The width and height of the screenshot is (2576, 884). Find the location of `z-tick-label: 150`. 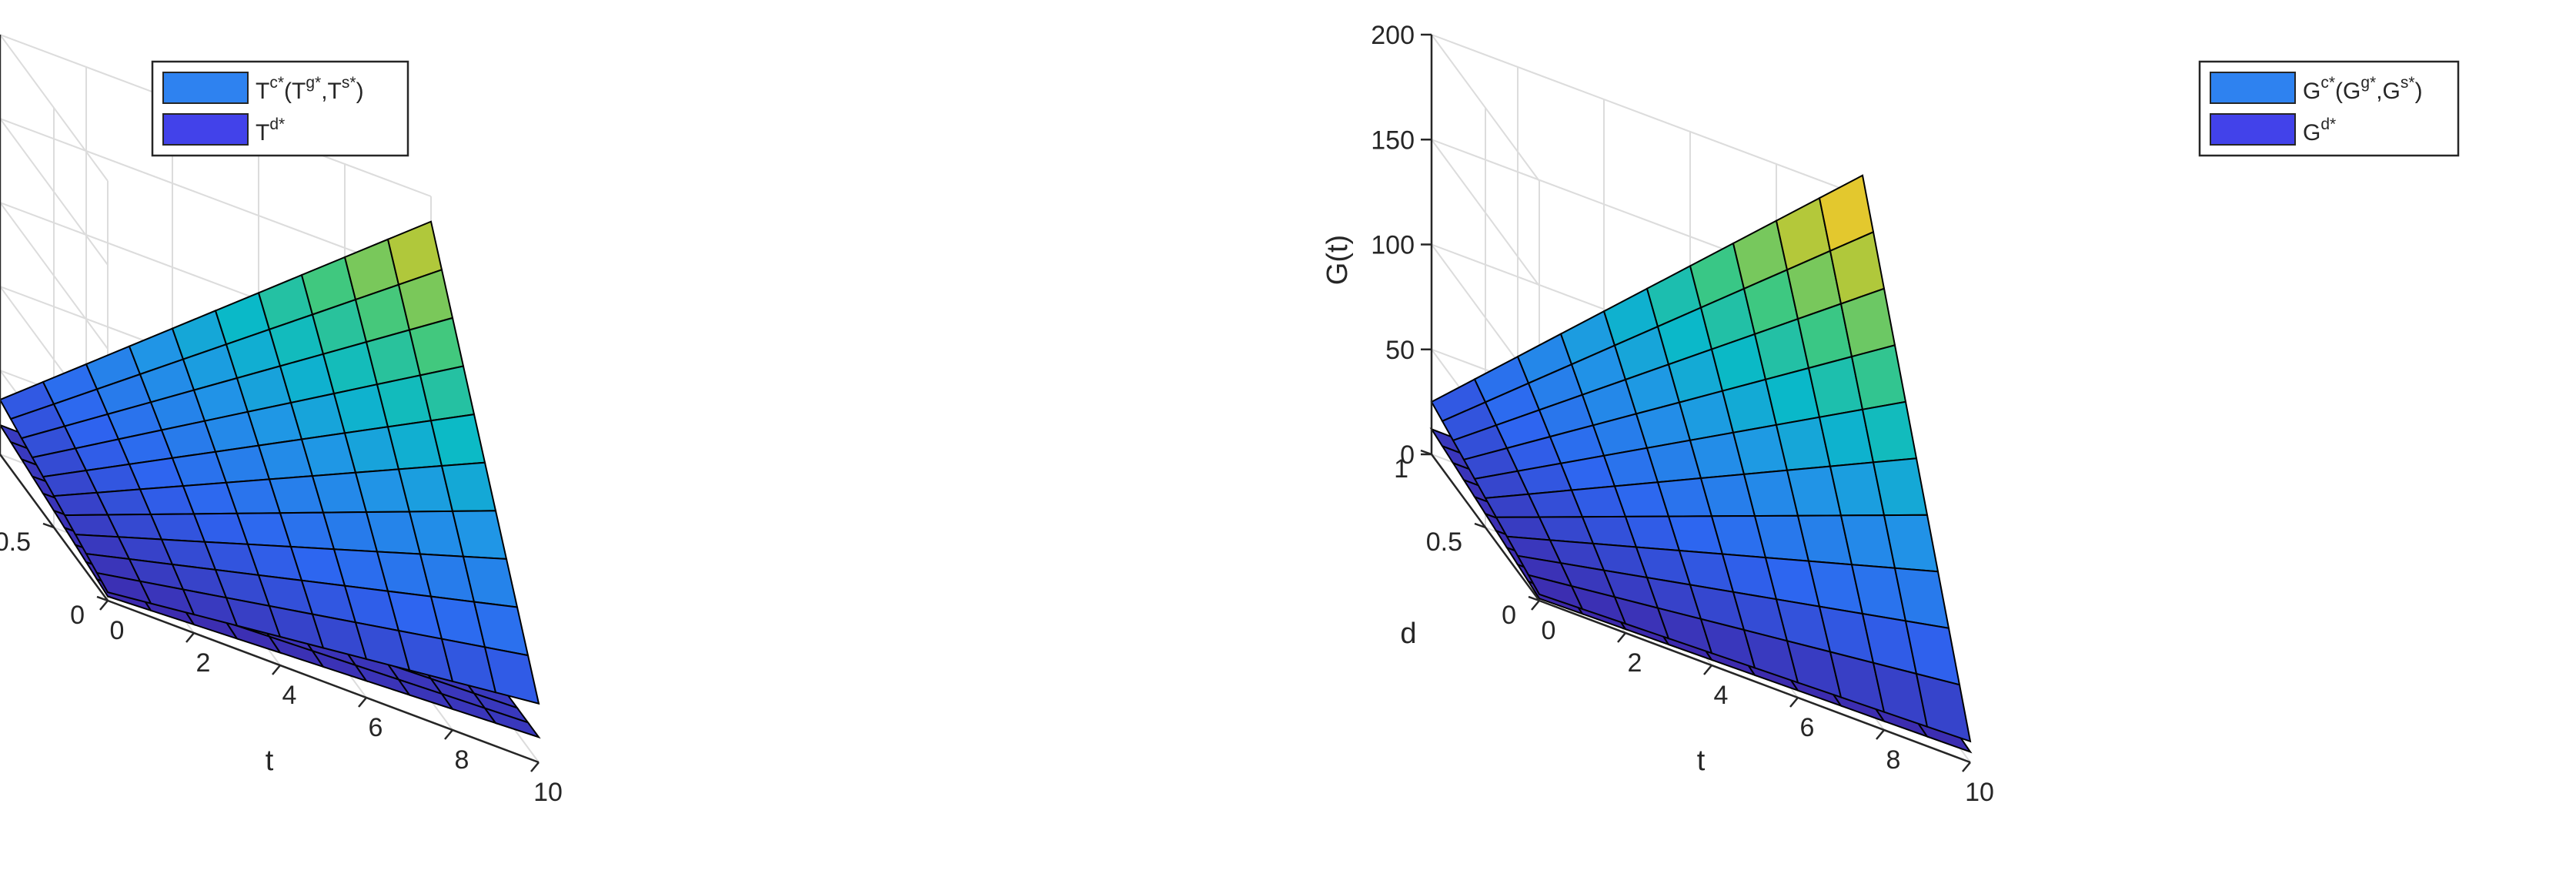

z-tick-label: 150 is located at coordinates (1393, 140).